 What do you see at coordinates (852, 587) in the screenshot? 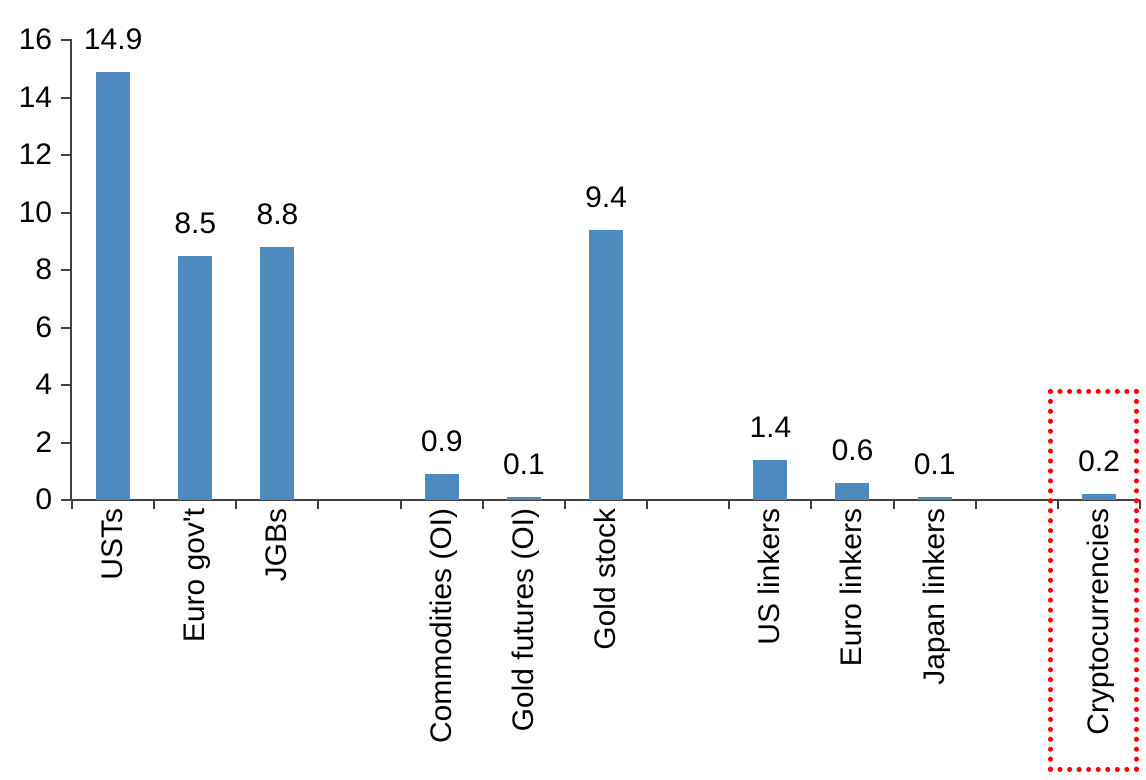
I see `category-label-euro-linkers: Euro linkers` at bounding box center [852, 587].